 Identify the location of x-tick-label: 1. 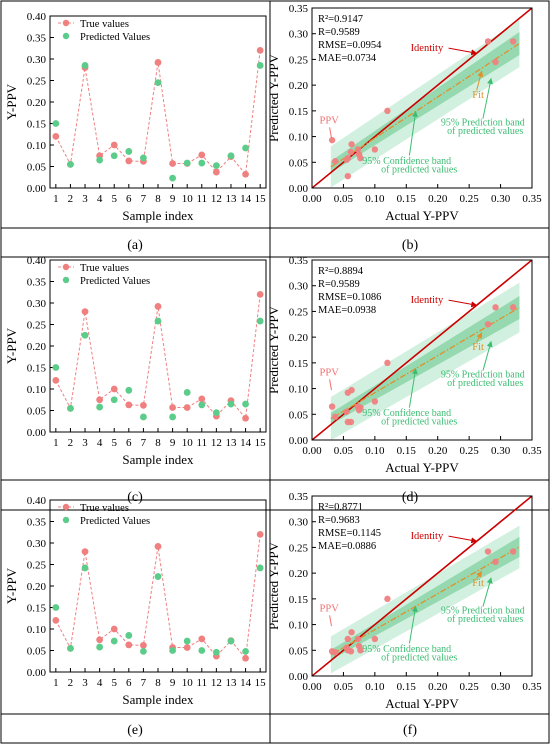
(56, 199).